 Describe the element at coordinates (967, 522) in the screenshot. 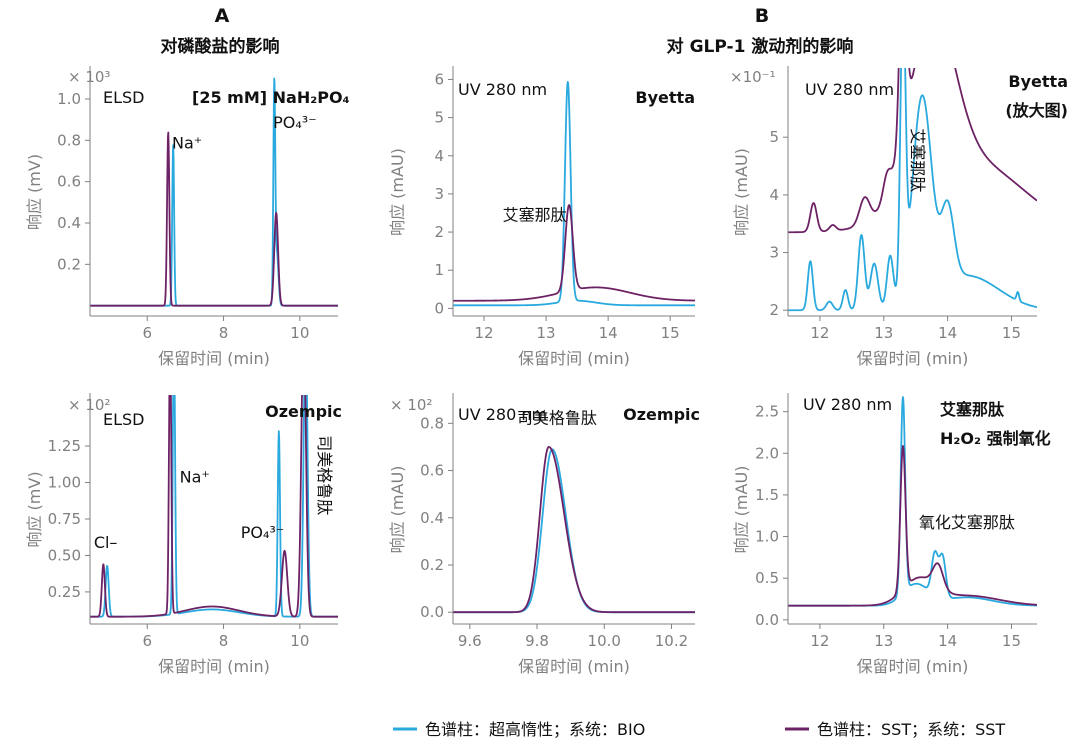

I see `peak-annotation: 氧化艾塞那肽` at that location.